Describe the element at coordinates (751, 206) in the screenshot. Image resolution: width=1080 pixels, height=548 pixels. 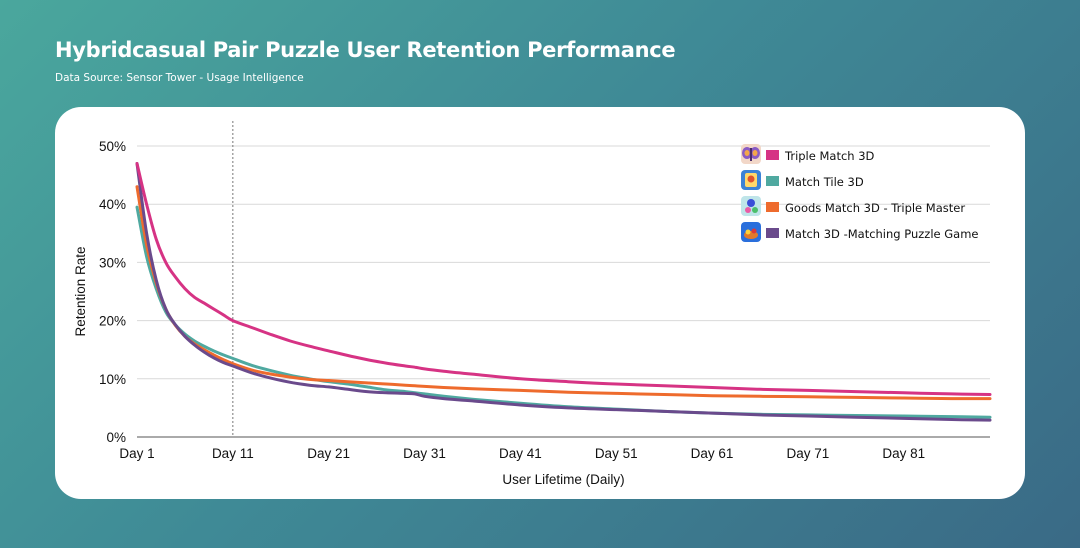
I see `goods-app-icon` at that location.